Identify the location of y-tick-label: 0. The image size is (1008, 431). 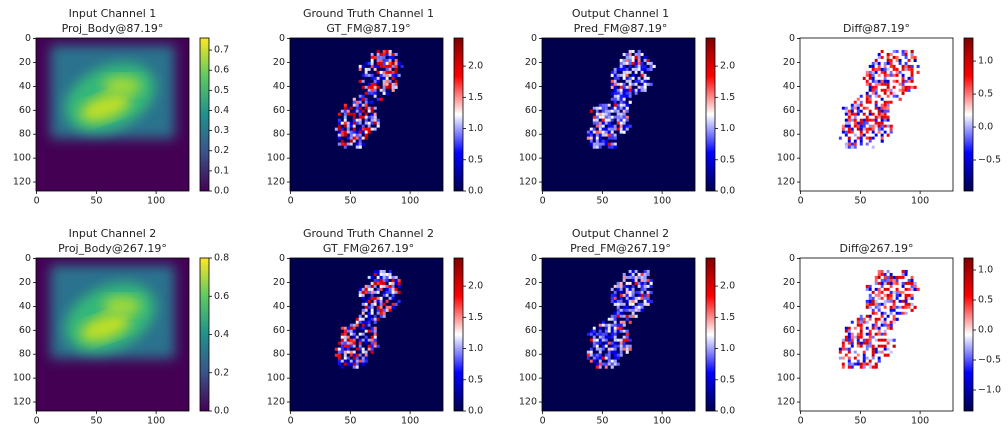
(28, 258).